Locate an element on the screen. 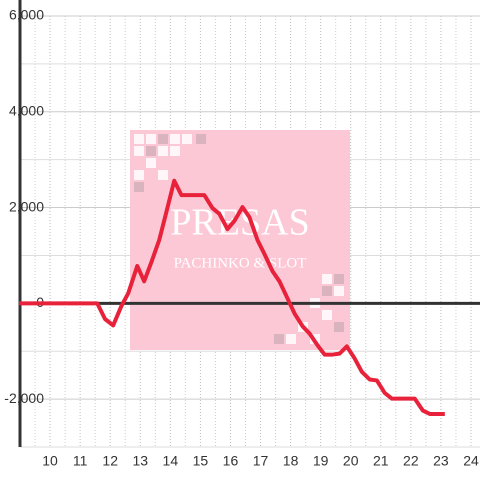 This screenshot has height=480, width=480. x-tick-label: 14 is located at coordinates (171, 461).